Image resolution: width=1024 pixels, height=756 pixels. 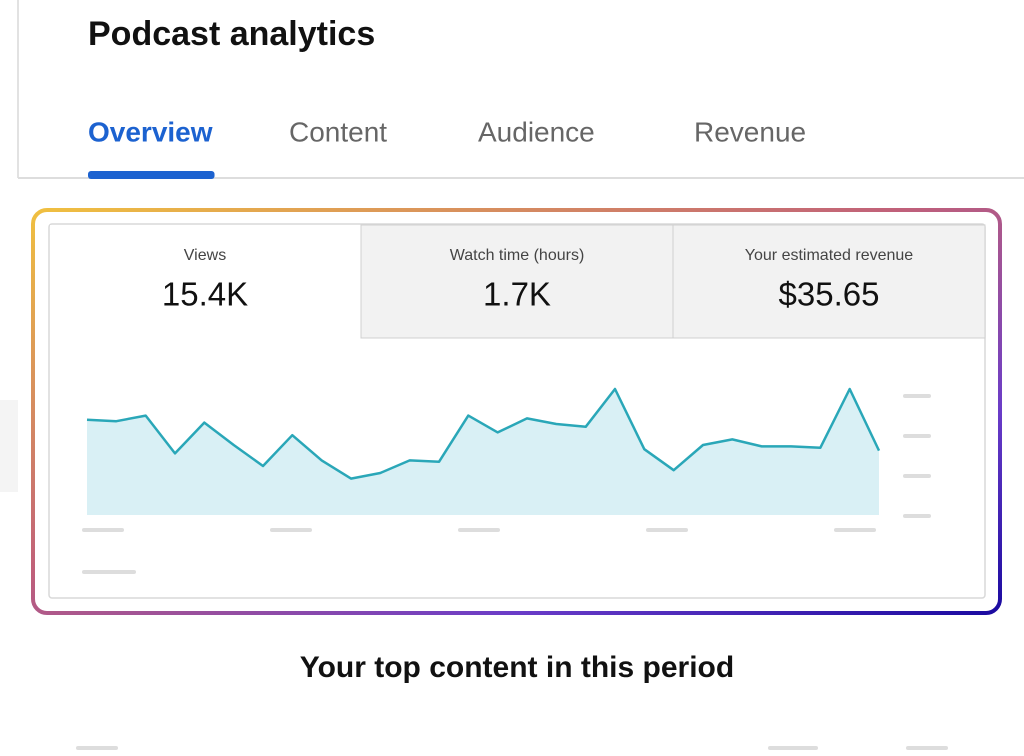 What do you see at coordinates (150, 131) in the screenshot?
I see `tab: Overview` at bounding box center [150, 131].